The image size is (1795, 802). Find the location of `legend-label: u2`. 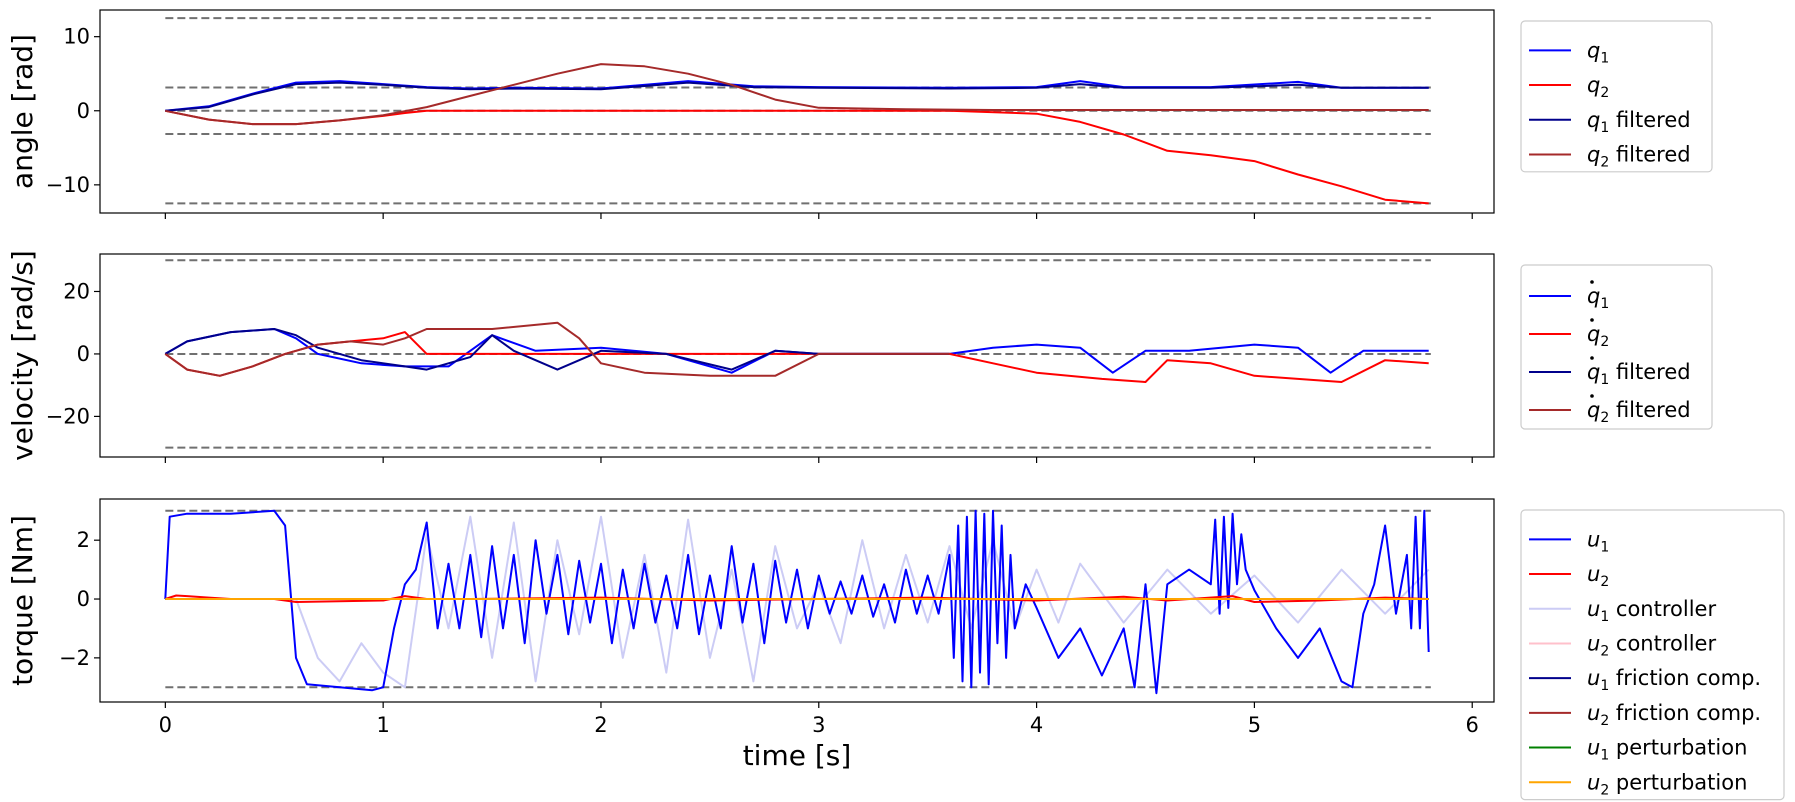

legend-label: u2 is located at coordinates (1598, 576).